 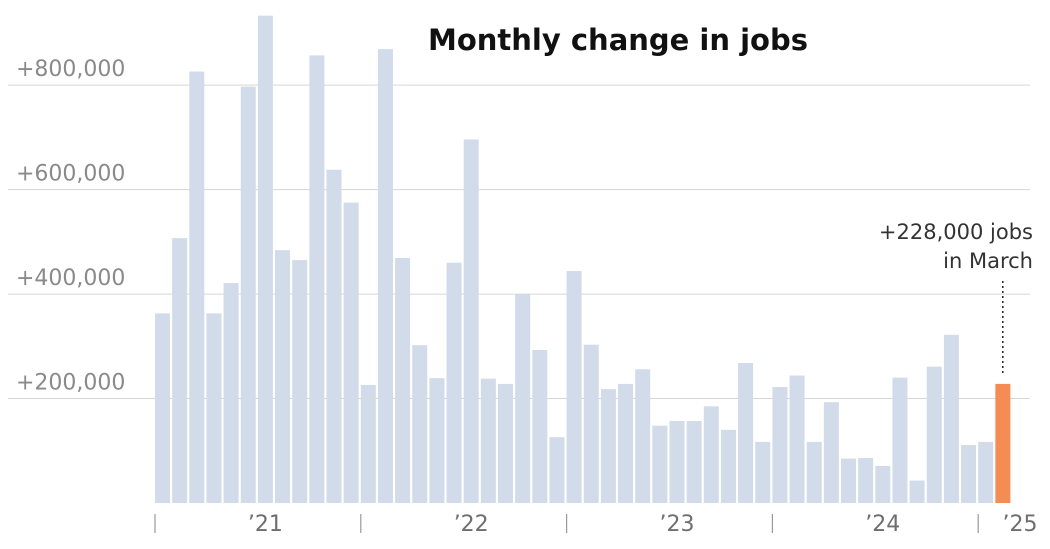 I want to click on bar-highlight, so click(x=1003, y=443).